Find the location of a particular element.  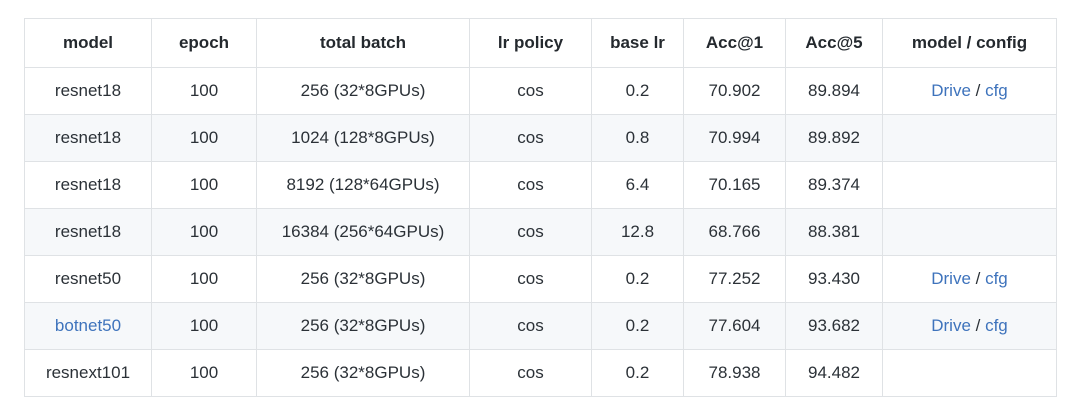

cell-model: botnet50 is located at coordinates (88, 326).